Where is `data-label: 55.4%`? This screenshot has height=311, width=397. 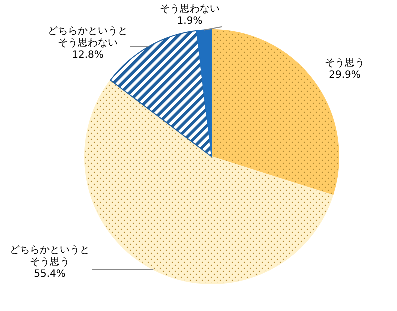
data-label: 55.4% is located at coordinates (50, 274).